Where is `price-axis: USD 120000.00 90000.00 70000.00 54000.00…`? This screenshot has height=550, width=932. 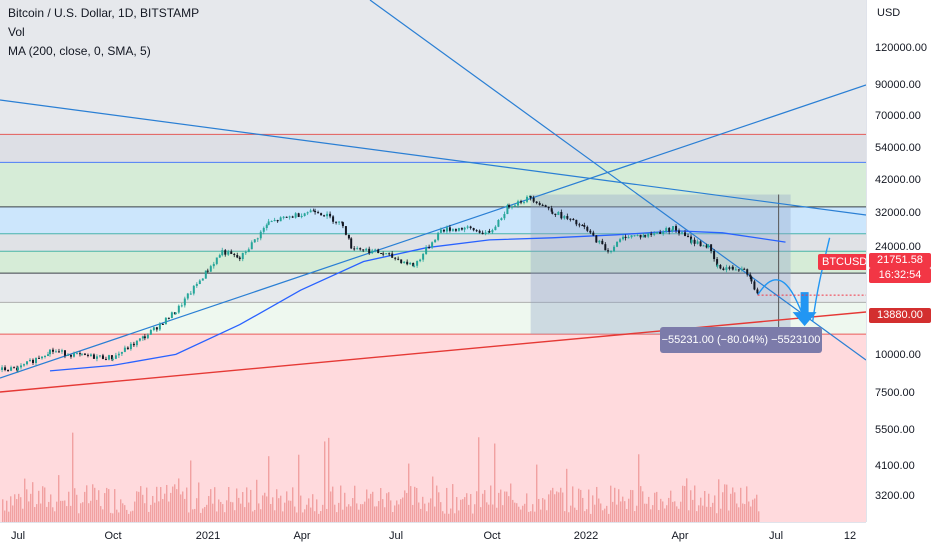 price-axis: USD 120000.00 90000.00 70000.00 54000.00… is located at coordinates (899, 261).